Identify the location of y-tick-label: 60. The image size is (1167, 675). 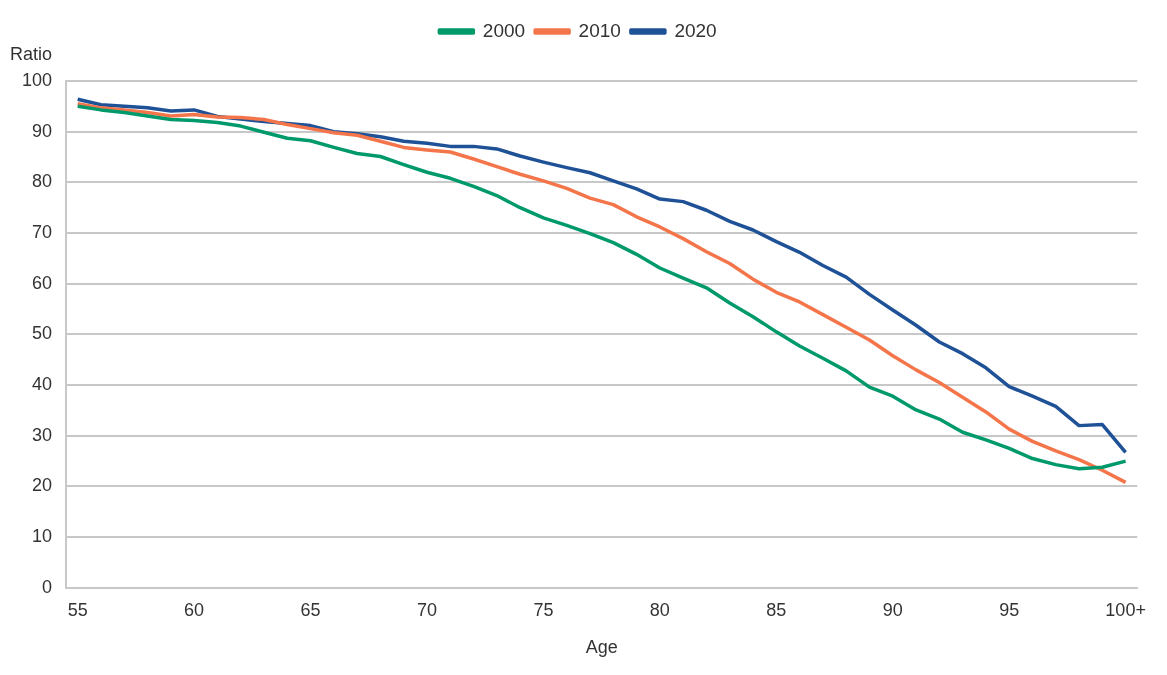
(42, 282).